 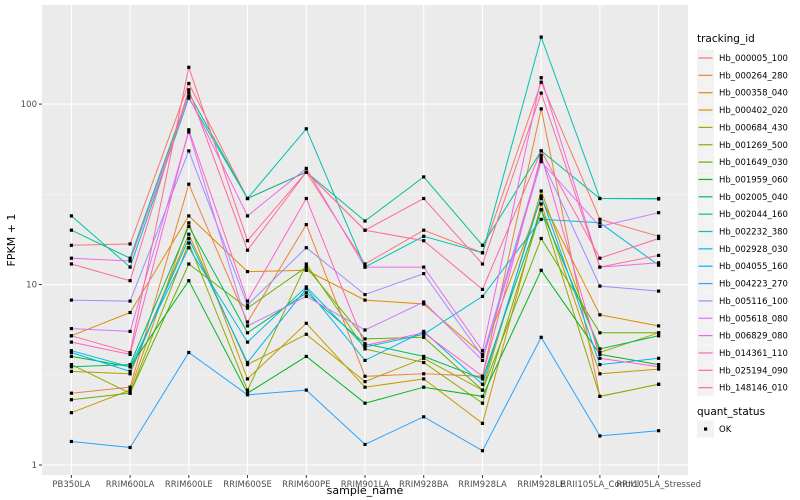 What do you see at coordinates (753, 128) in the screenshot?
I see `legend-item-label: Hb_000684_430` at bounding box center [753, 128].